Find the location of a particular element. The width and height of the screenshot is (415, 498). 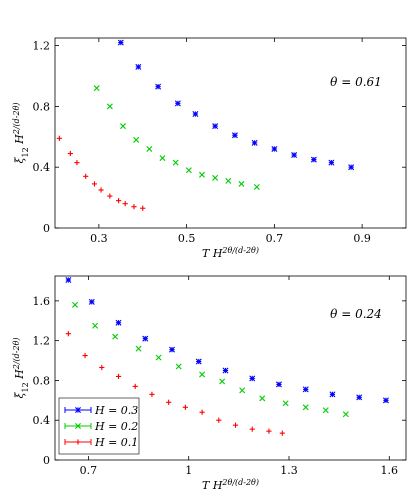

theta-annotation: θ = 0.24 is located at coordinates (356, 314).